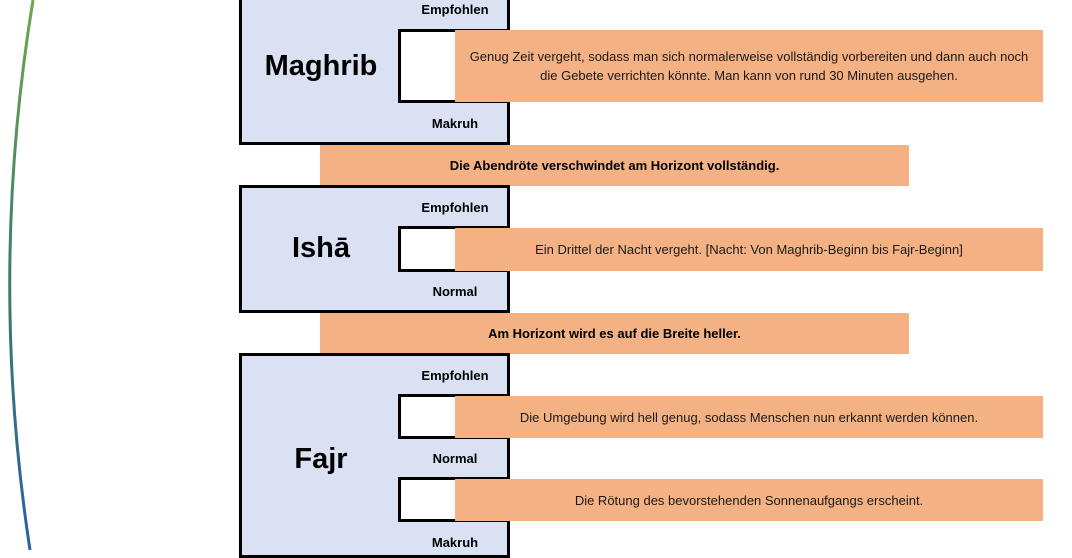 Image resolution: width=1072 pixels, height=558 pixels. Describe the element at coordinates (455, 542) in the screenshot. I see `fajr-phase-makruh: Makruh` at that location.